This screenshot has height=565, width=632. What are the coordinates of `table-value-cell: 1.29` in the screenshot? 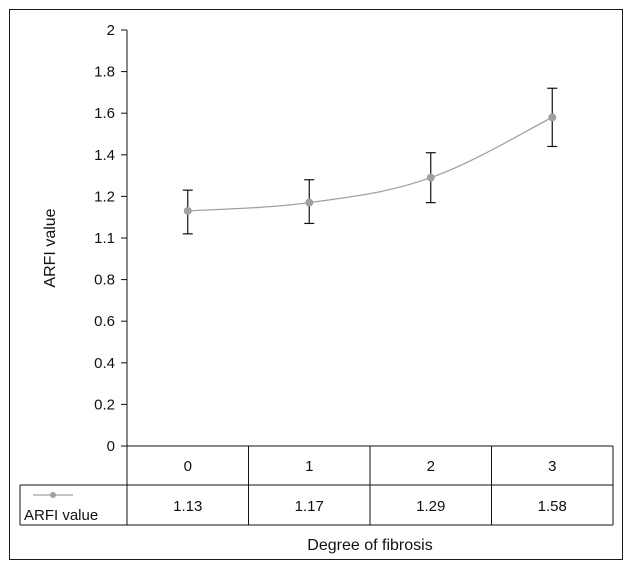 It's located at (430, 506).